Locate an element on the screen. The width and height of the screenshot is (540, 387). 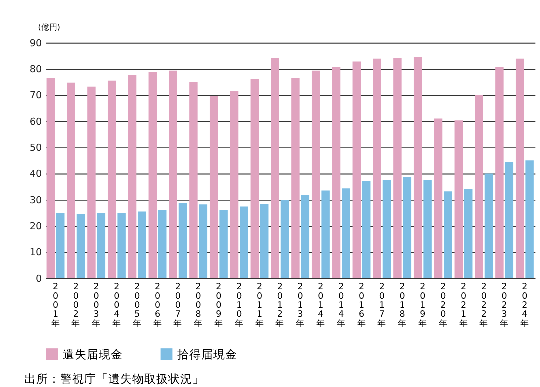
y-tick-label: 30 is located at coordinates (36, 200).